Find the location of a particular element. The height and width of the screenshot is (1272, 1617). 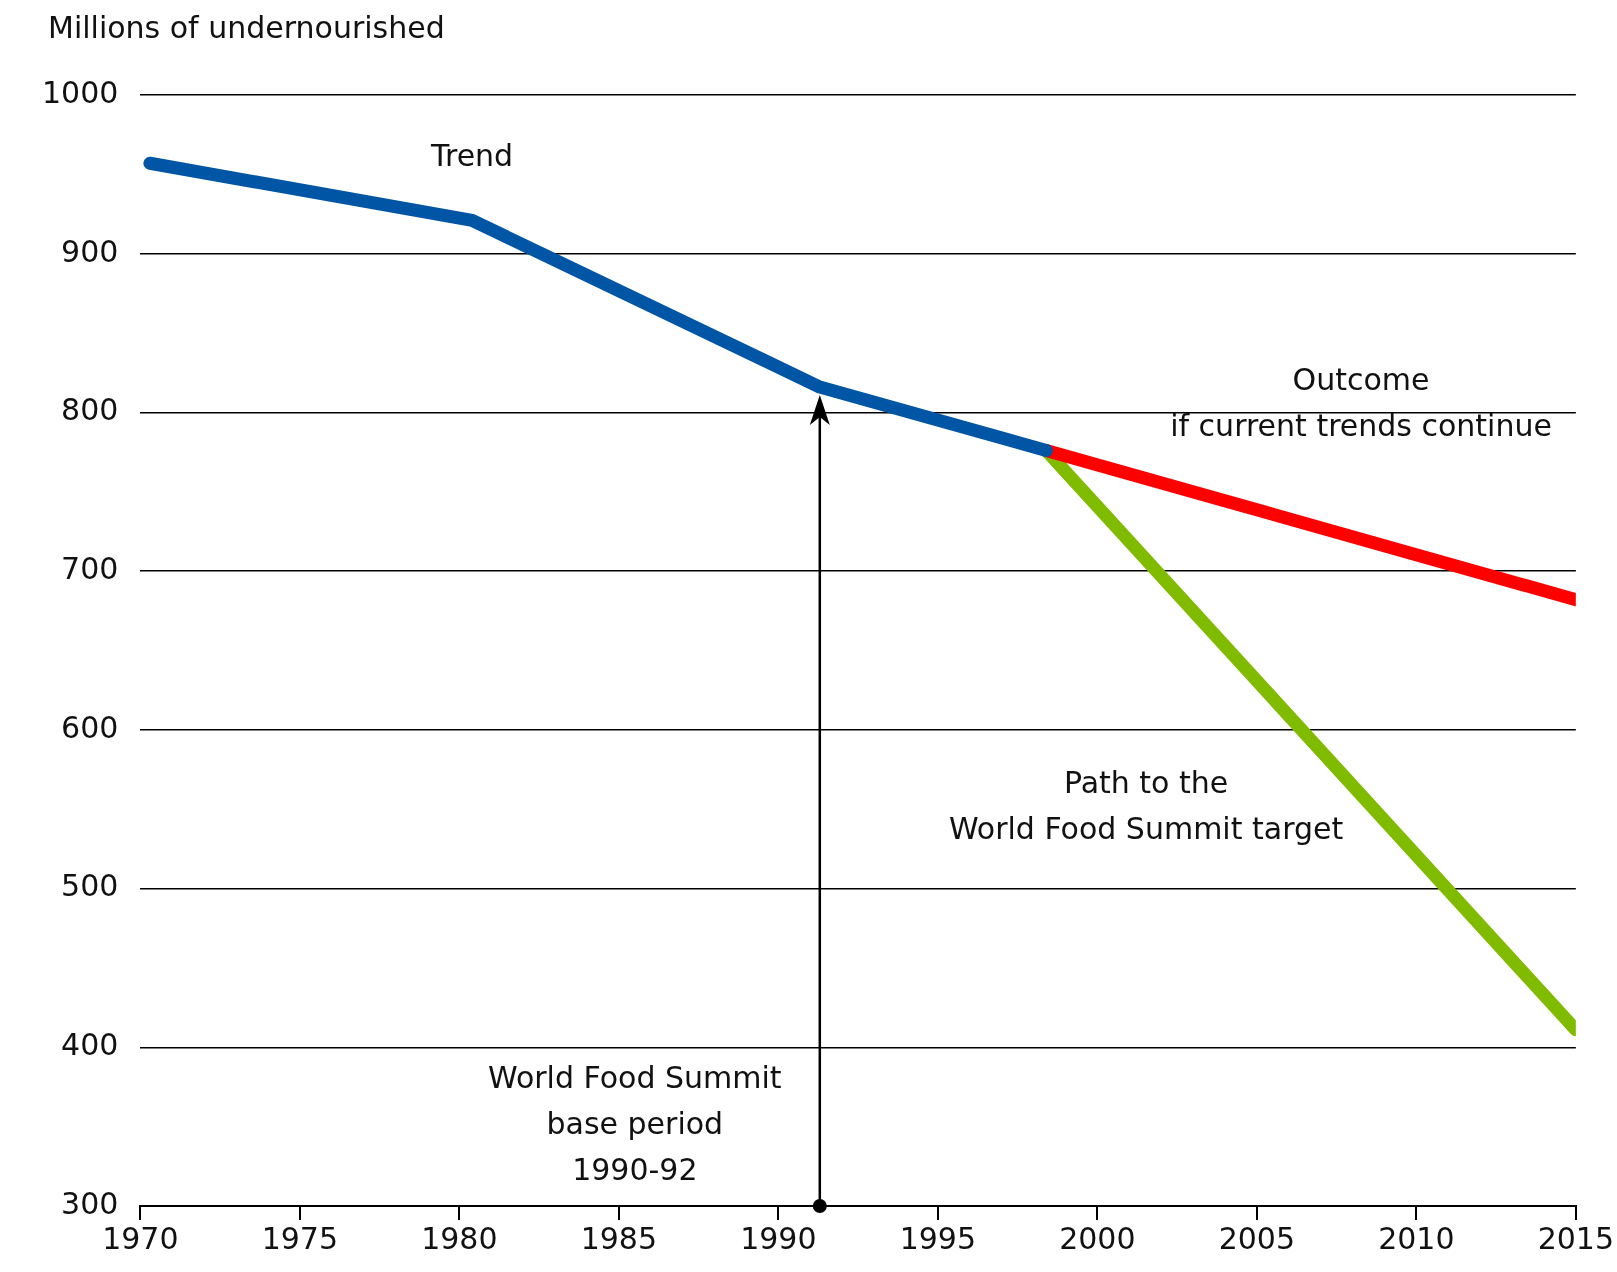

y-tick-label: 700 is located at coordinates (90, 568).